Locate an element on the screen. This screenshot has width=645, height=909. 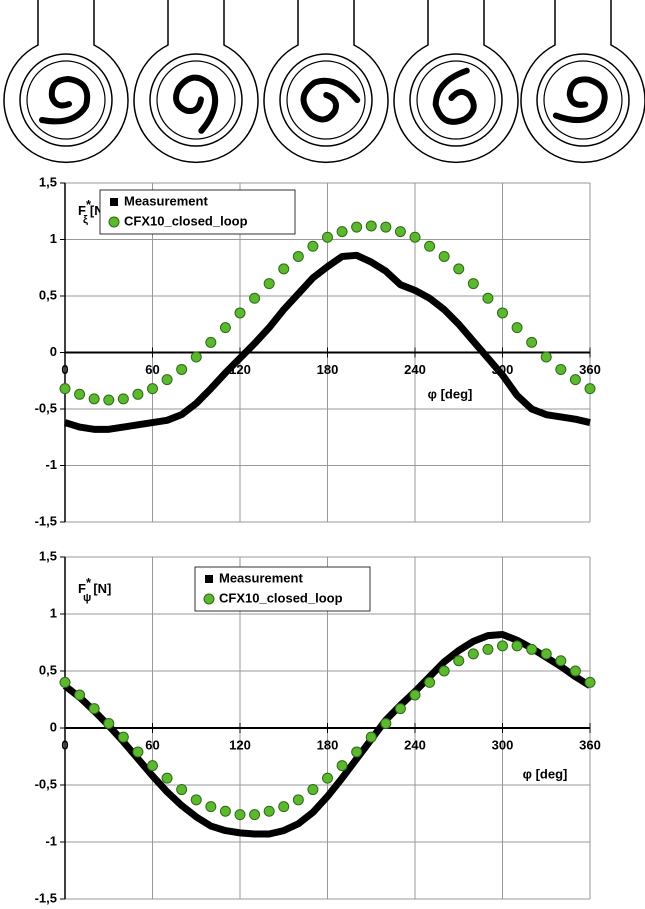
y-label-unit: [N] is located at coordinates (102, 588).